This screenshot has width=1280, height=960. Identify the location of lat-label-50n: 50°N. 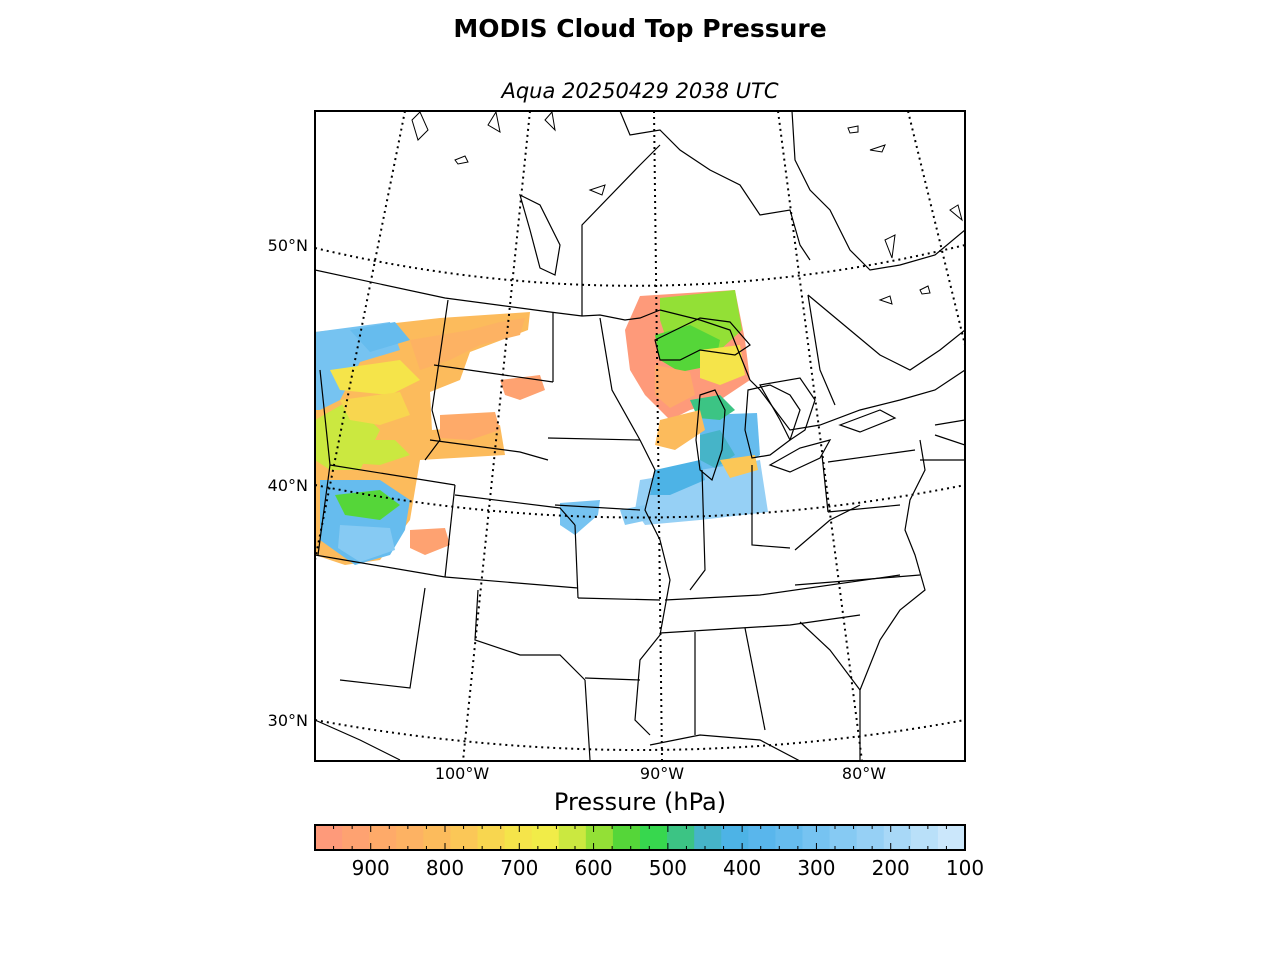
(288, 245).